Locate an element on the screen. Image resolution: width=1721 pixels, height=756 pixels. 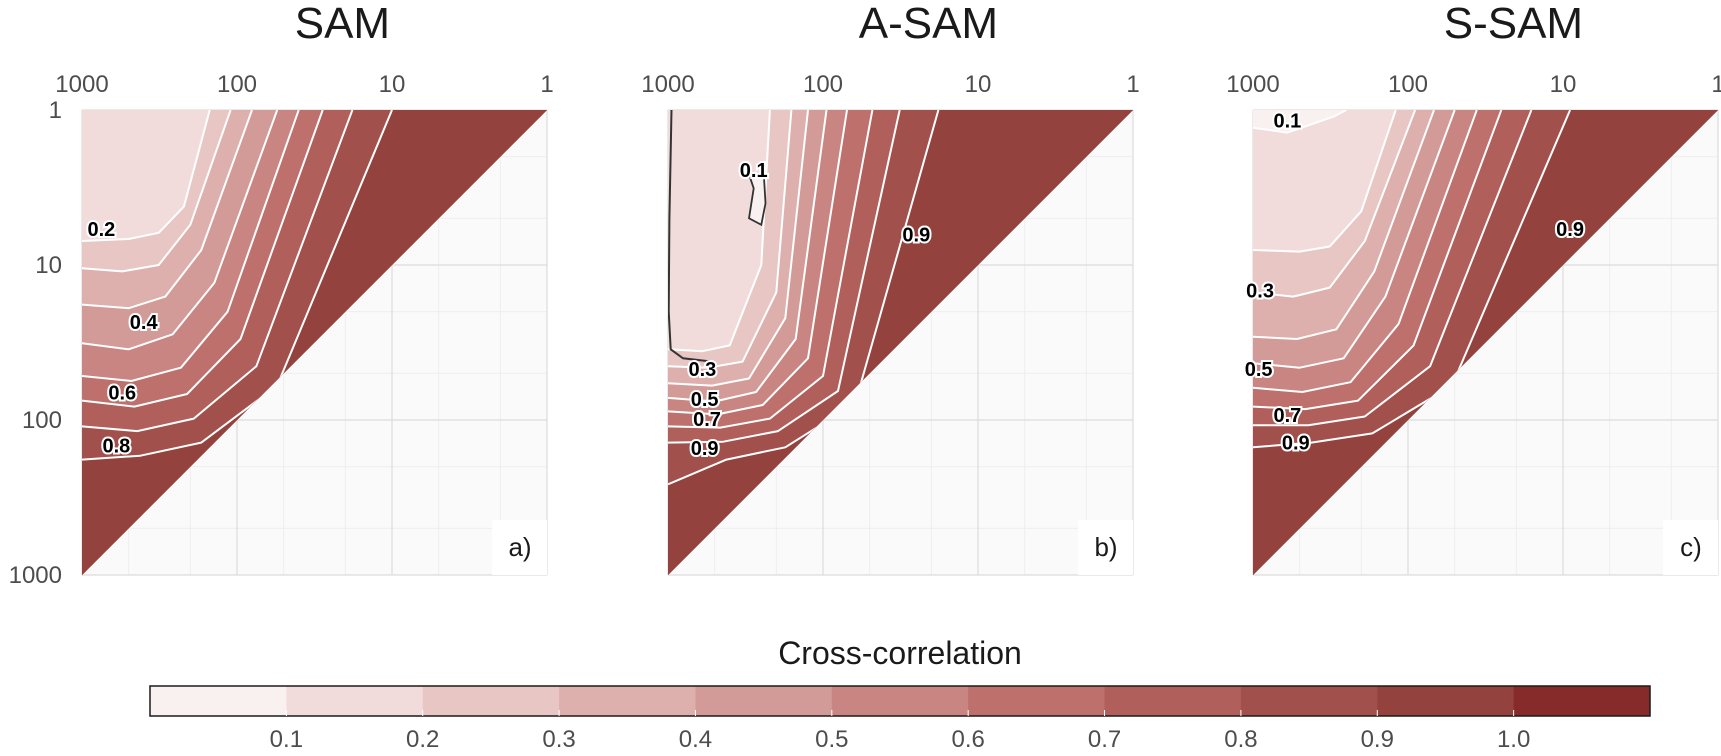
contour-label: 0.8 is located at coordinates (116, 447).